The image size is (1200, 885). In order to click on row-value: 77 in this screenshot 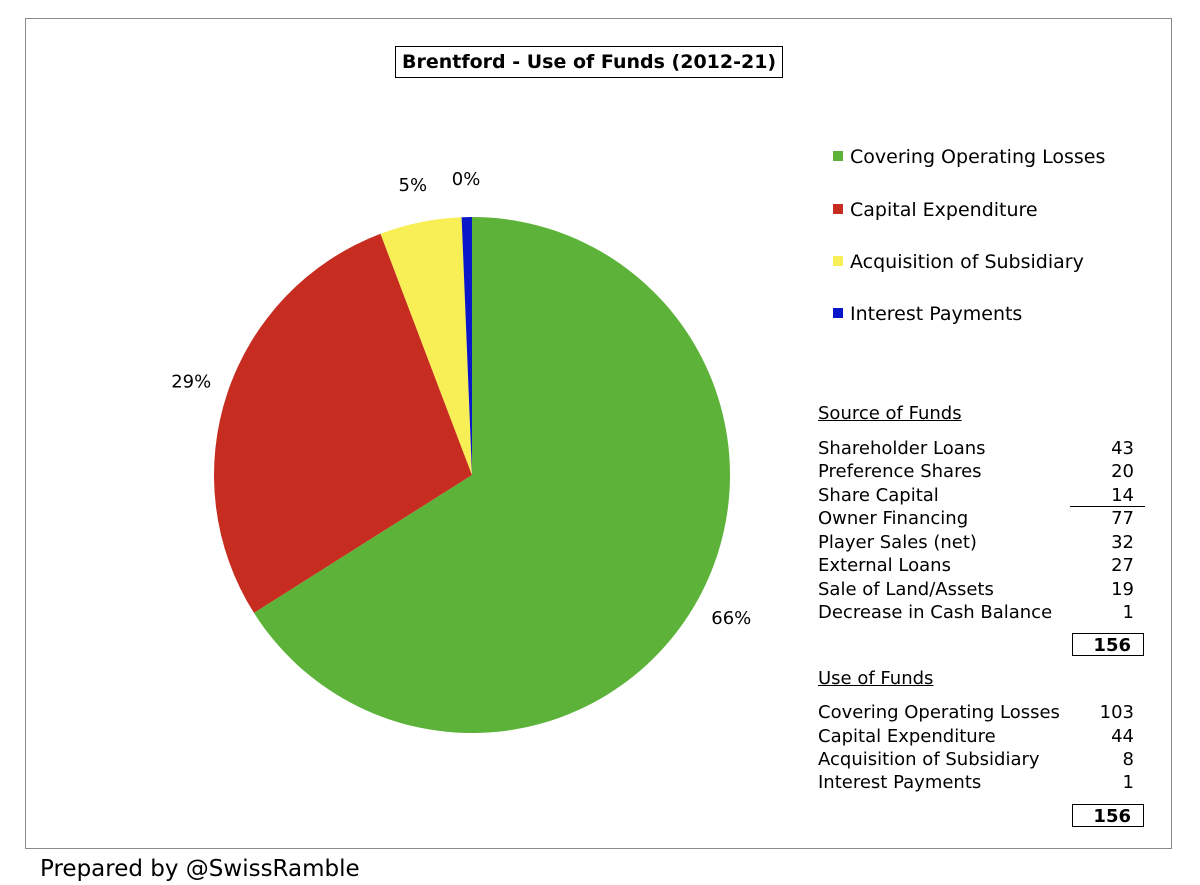, I will do `click(1122, 518)`.